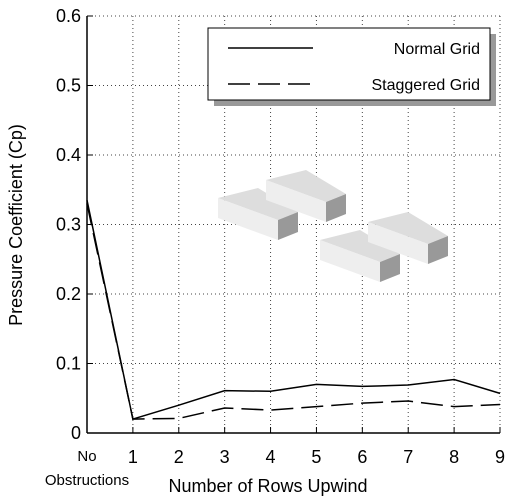  Describe the element at coordinates (333, 226) in the screenshot. I see `block-illustration` at that location.